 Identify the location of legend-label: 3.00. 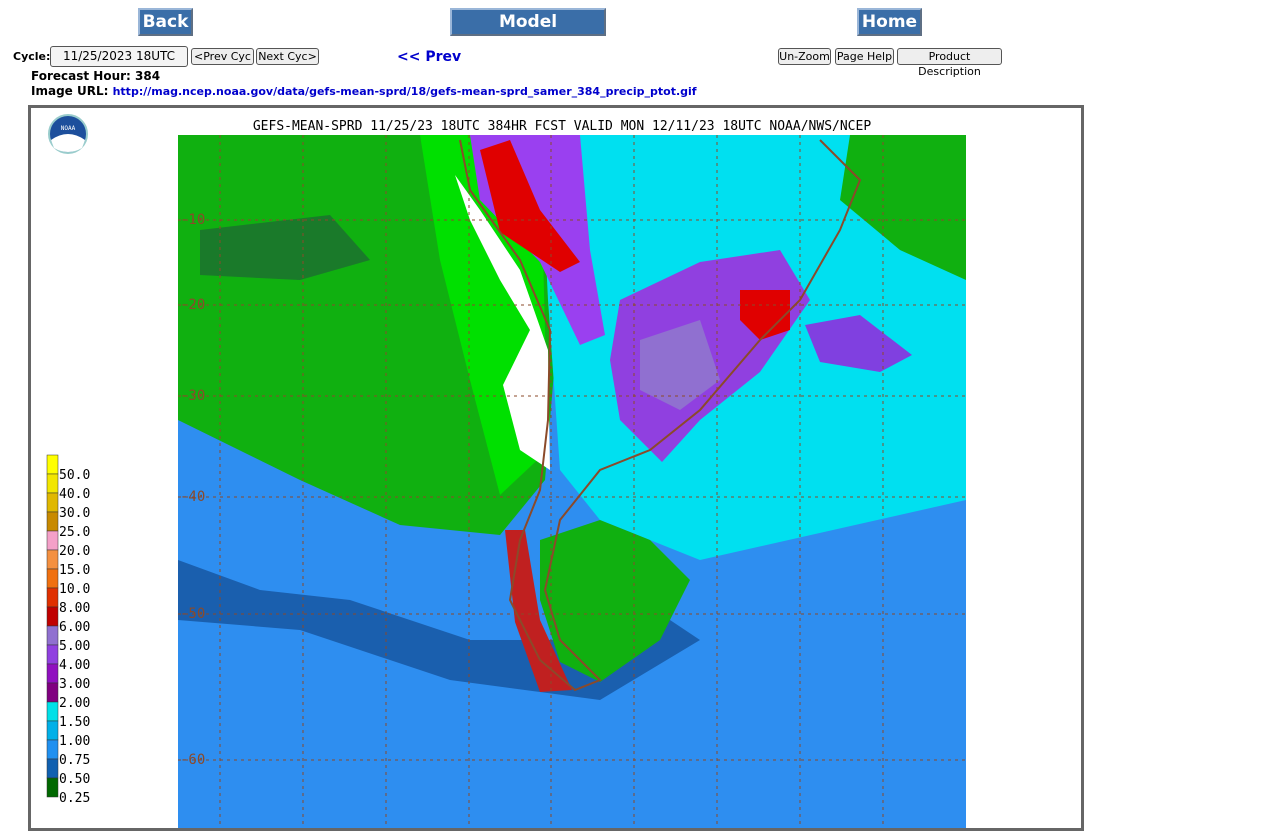
(74, 684).